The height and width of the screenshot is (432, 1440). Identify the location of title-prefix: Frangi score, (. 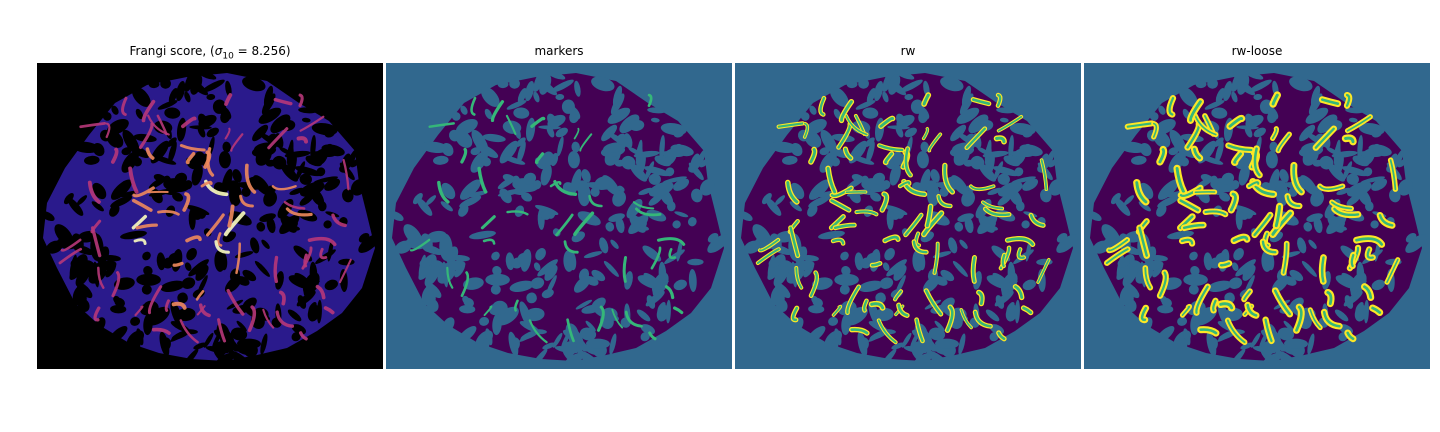
(172, 51).